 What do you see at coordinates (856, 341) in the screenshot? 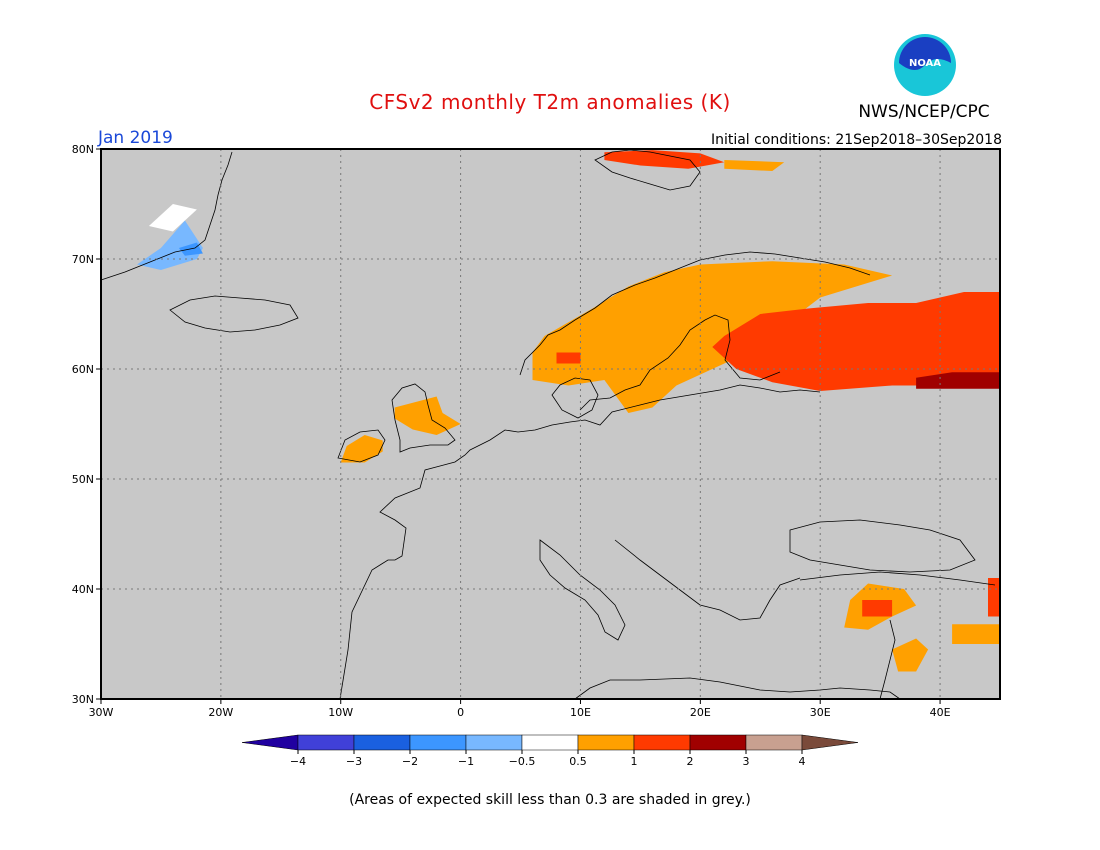
I see `anomaly-region-russia-warm` at bounding box center [856, 341].